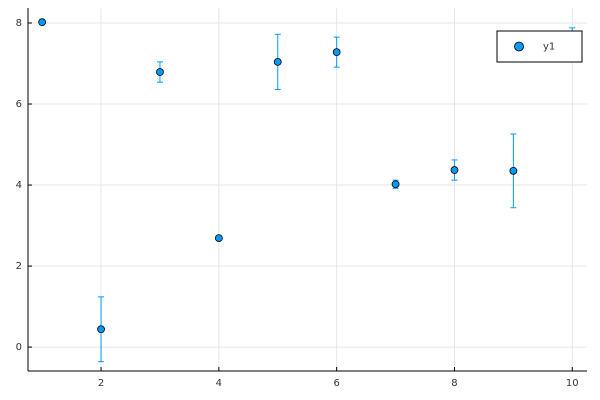  I want to click on x-tick-label: 2, so click(101, 383).